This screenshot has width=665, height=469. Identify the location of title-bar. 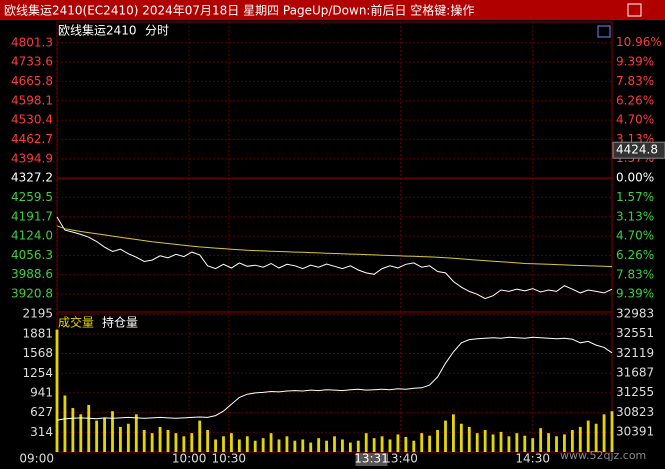
(332, 10).